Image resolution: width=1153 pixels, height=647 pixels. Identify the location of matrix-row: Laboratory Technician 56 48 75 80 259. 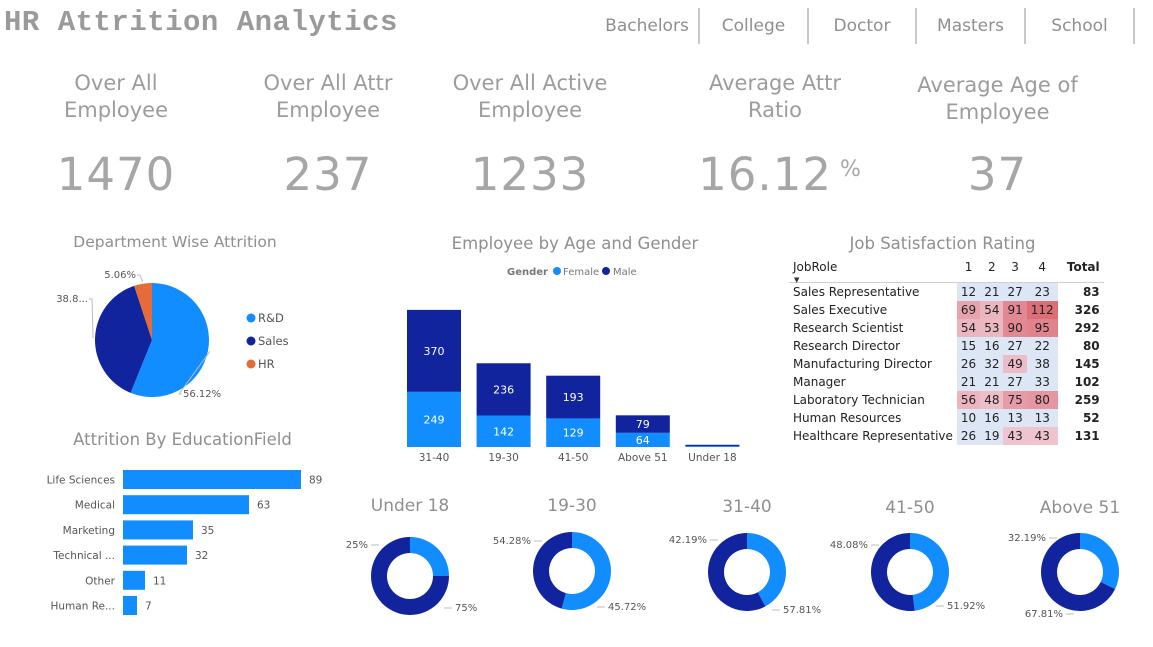
(946, 400).